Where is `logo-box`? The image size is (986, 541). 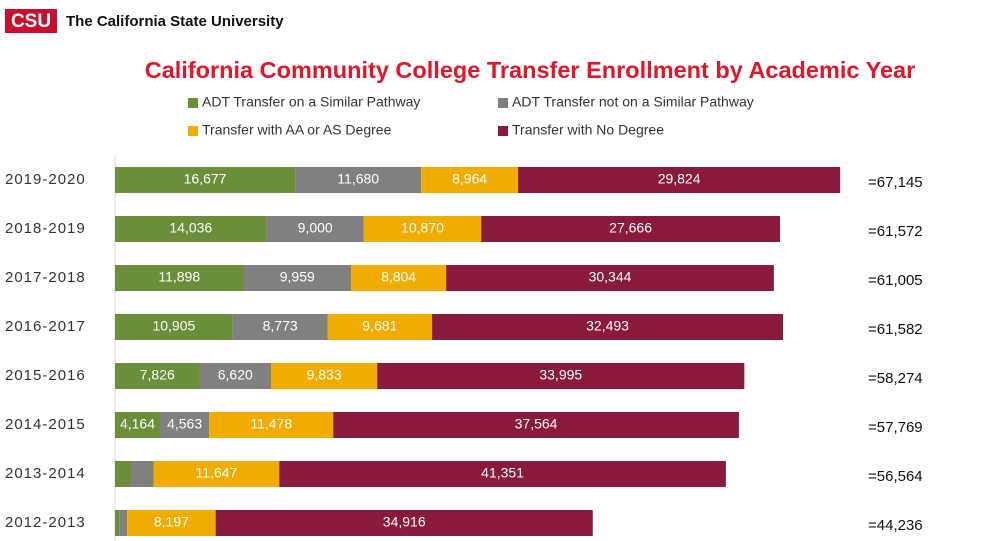
logo-box is located at coordinates (31, 21).